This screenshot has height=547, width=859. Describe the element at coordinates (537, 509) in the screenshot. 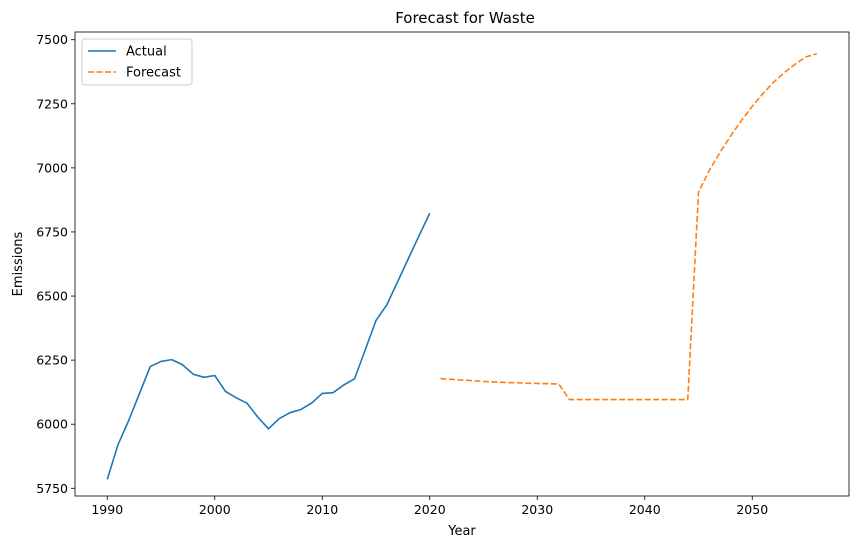

I see `x-tick-label: 2030` at that location.